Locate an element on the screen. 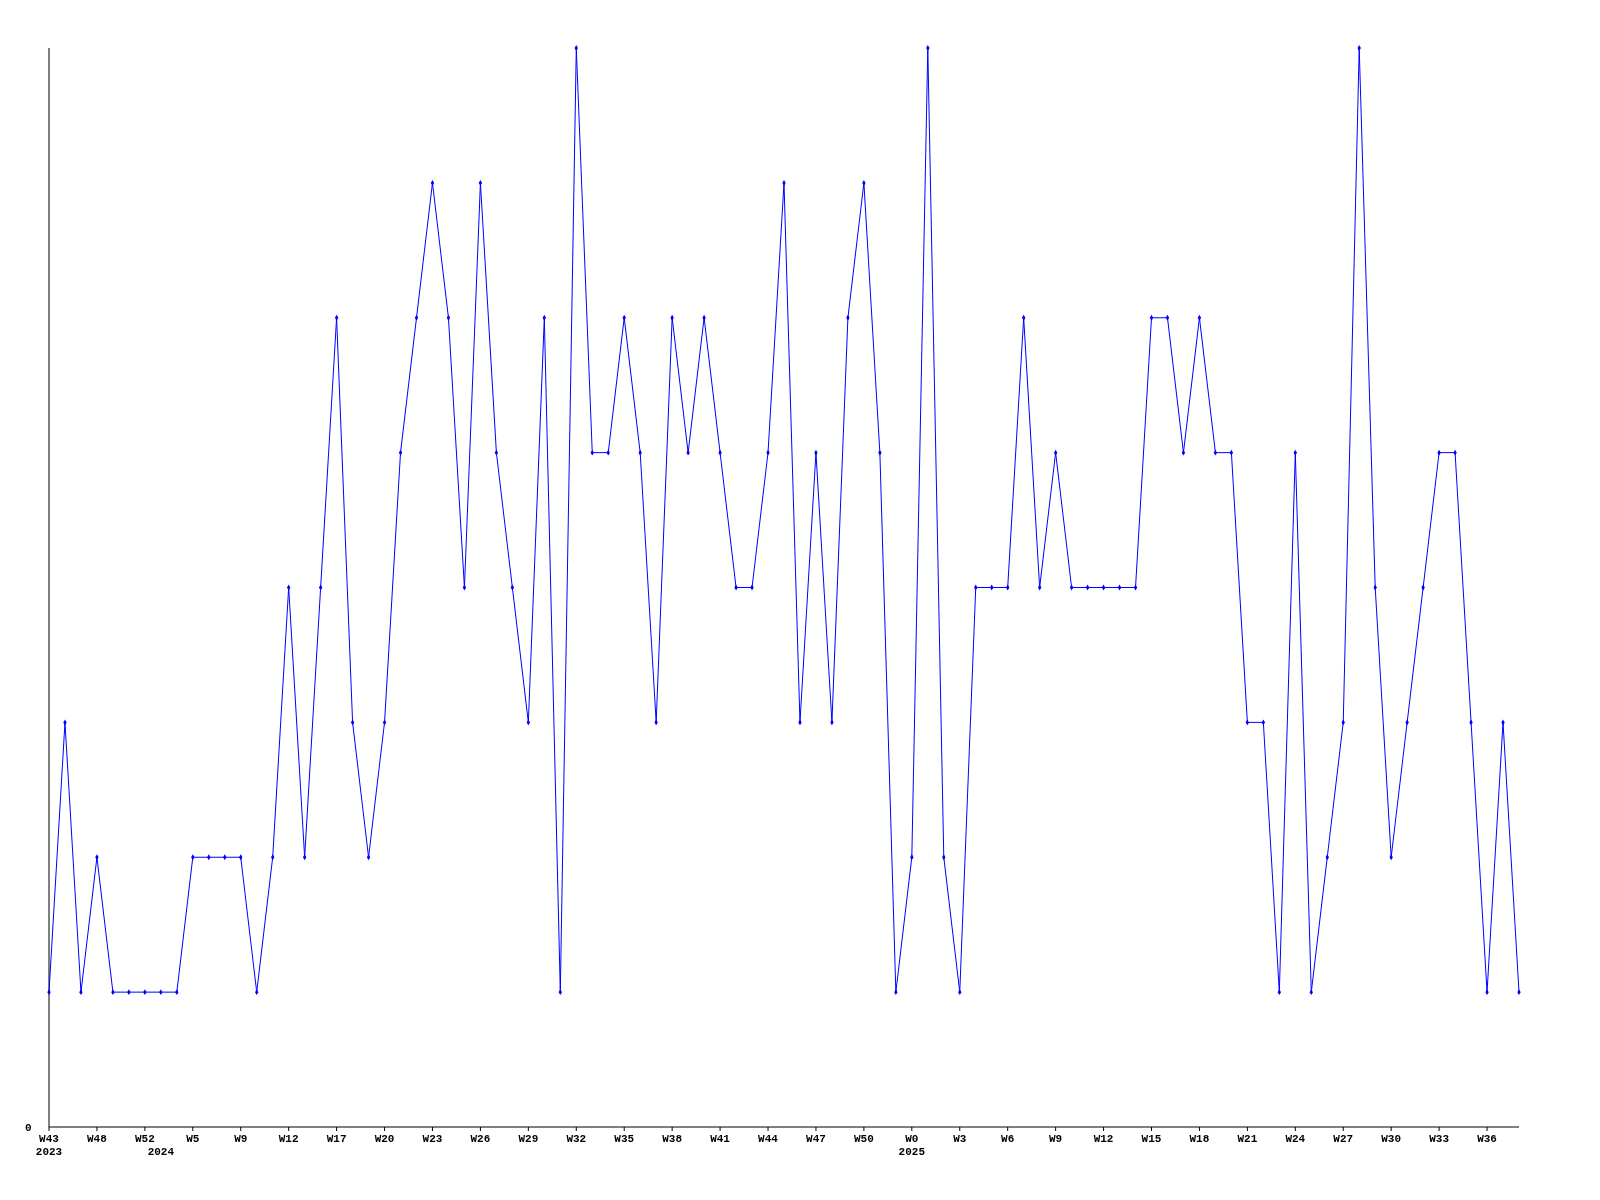 This screenshot has height=1200, width=1600. x-tick-label: W20 is located at coordinates (384, 1139).